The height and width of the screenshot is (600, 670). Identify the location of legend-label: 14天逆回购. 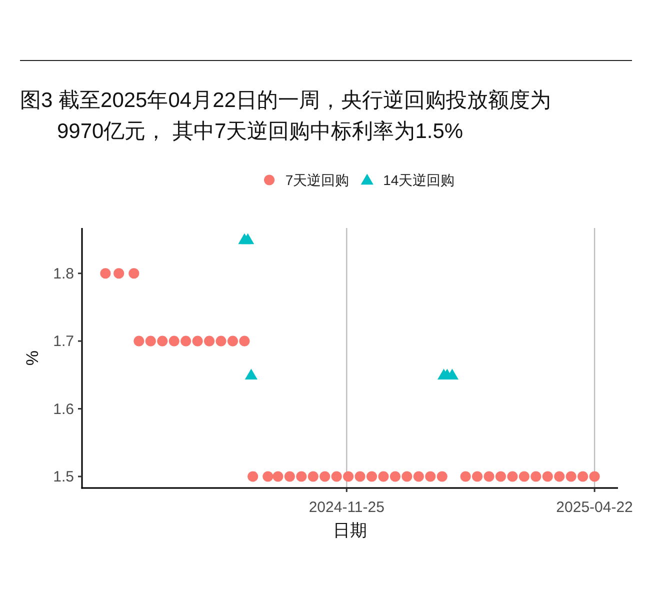
(419, 180).